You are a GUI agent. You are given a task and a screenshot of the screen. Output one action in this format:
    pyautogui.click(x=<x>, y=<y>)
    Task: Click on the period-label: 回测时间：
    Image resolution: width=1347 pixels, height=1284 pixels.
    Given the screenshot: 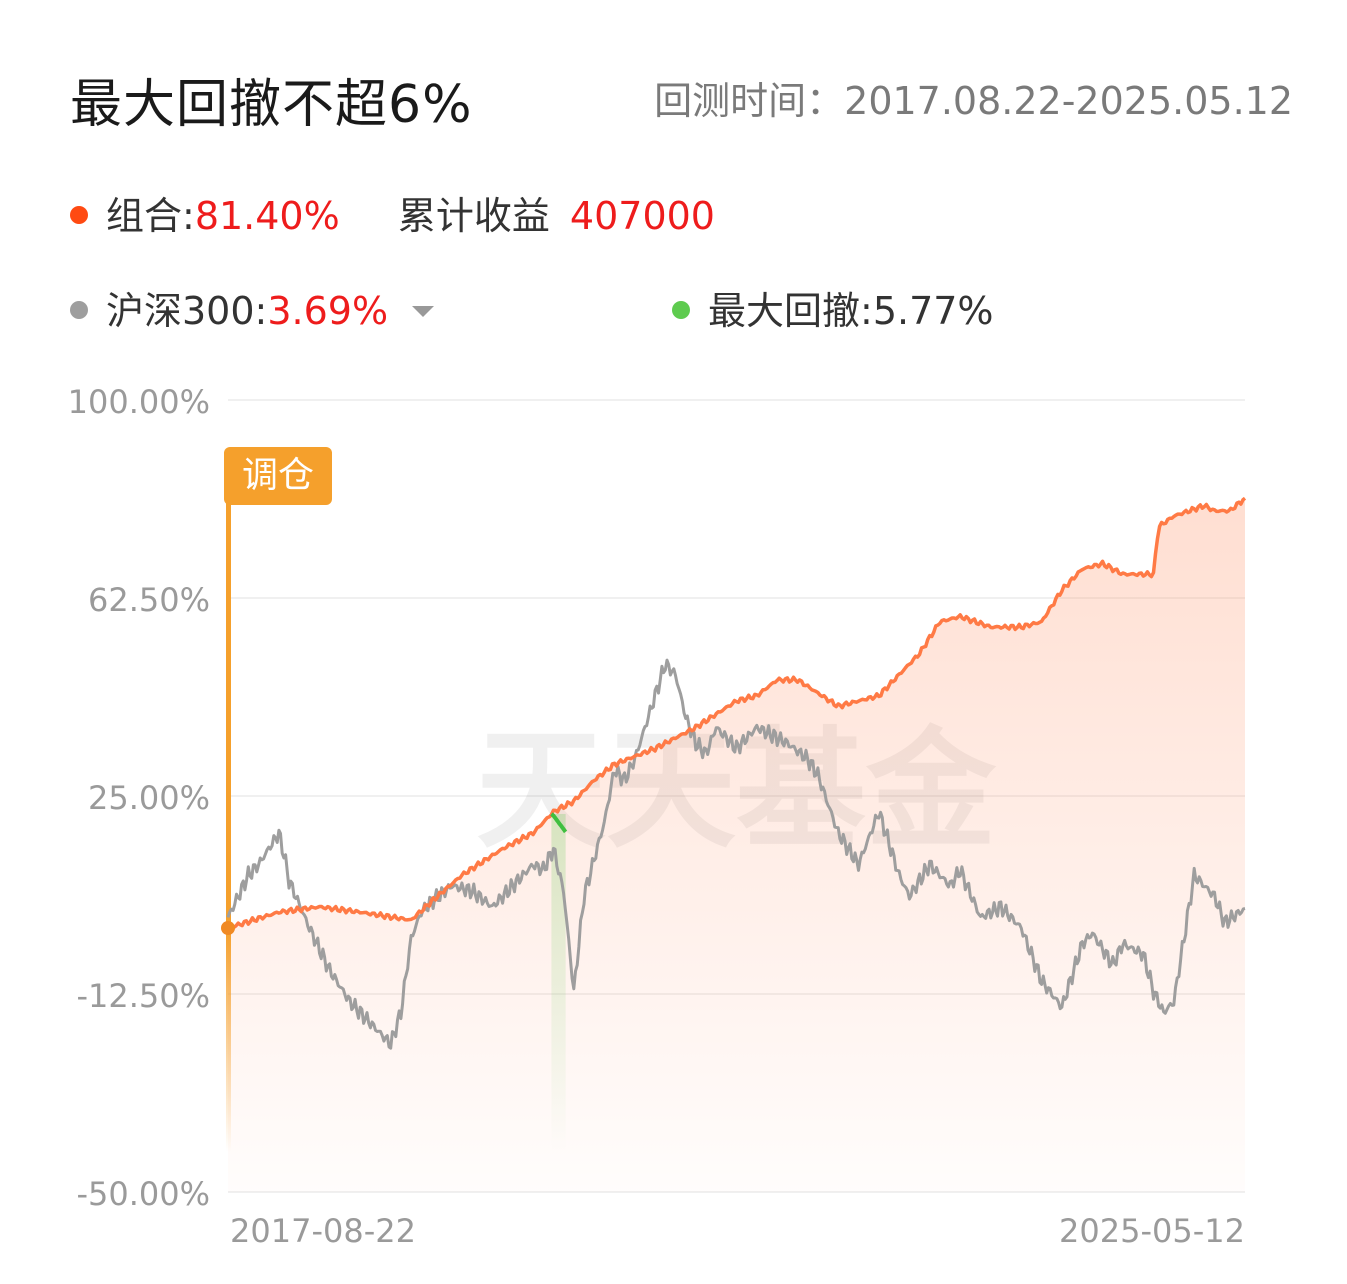 What is the action you would take?
    pyautogui.click(x=749, y=101)
    